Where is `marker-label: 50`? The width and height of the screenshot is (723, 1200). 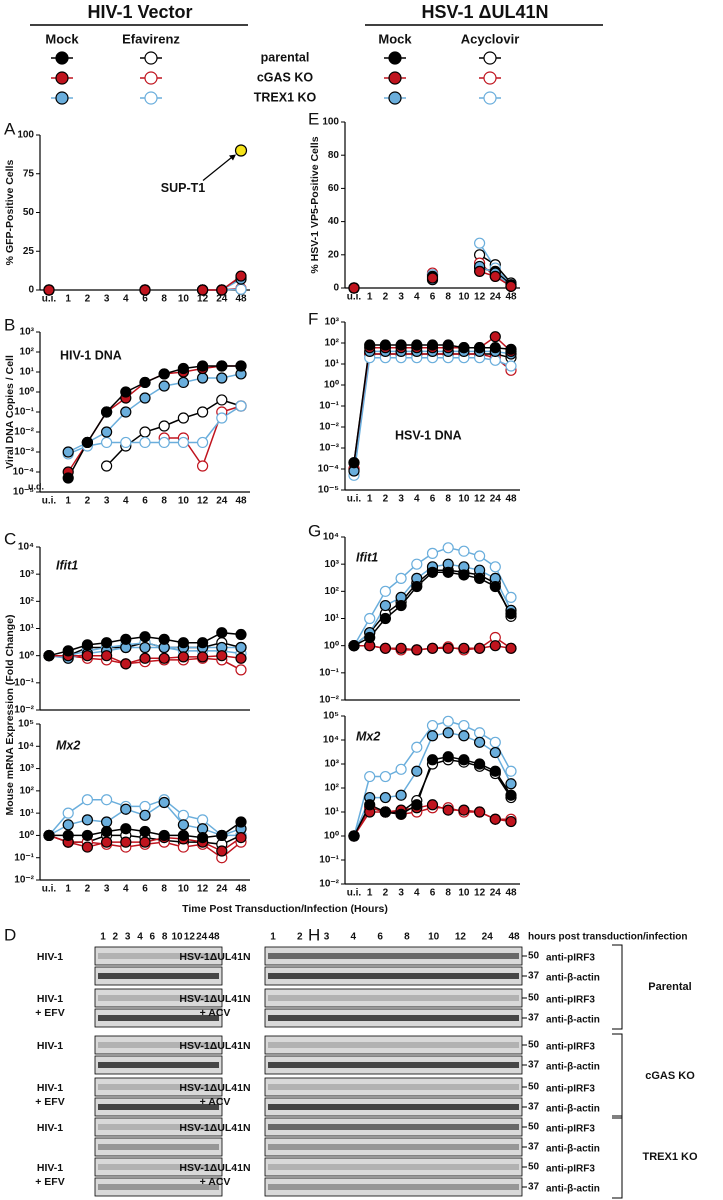
marker-label: 50 is located at coordinates (534, 956).